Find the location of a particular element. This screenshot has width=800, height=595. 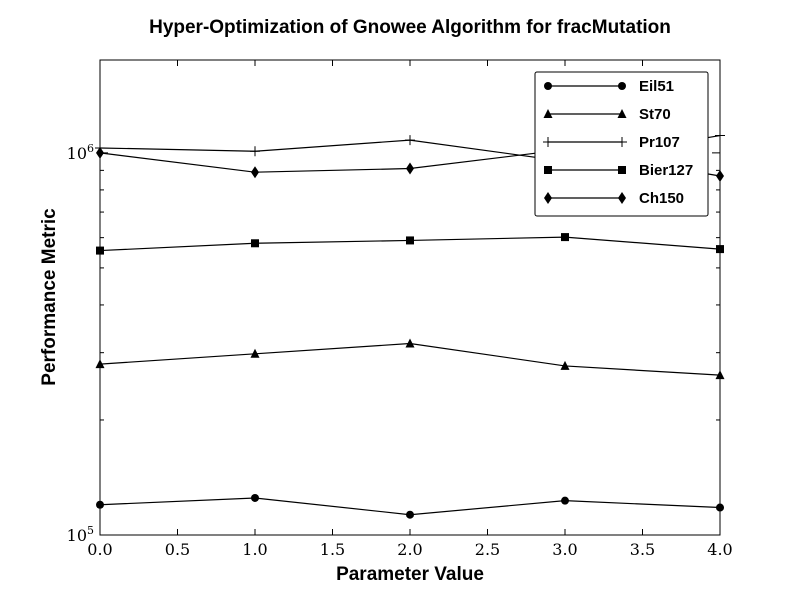

series-bier127 is located at coordinates (410, 244).